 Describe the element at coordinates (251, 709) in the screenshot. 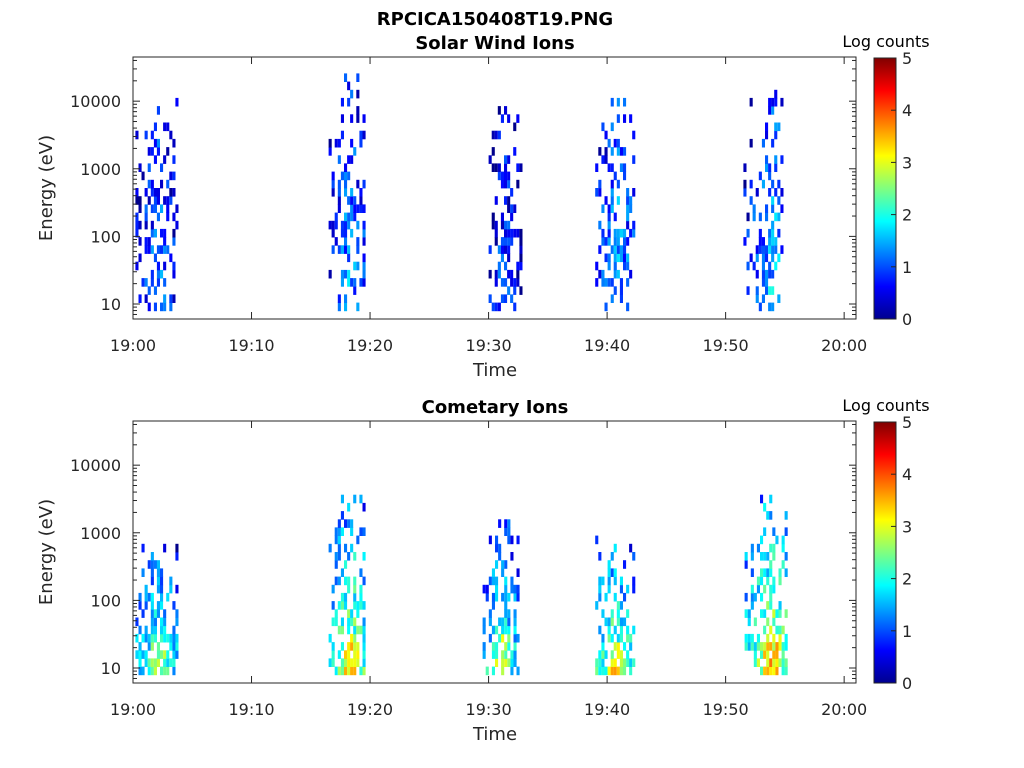

I see `x-tick-label: 19:10` at that location.